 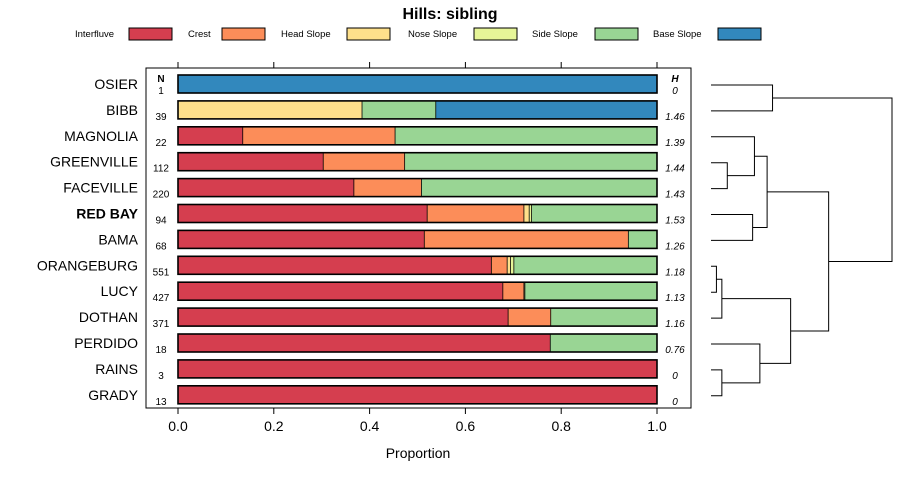 I want to click on h-value-greenville: 1.44, so click(x=675, y=169).